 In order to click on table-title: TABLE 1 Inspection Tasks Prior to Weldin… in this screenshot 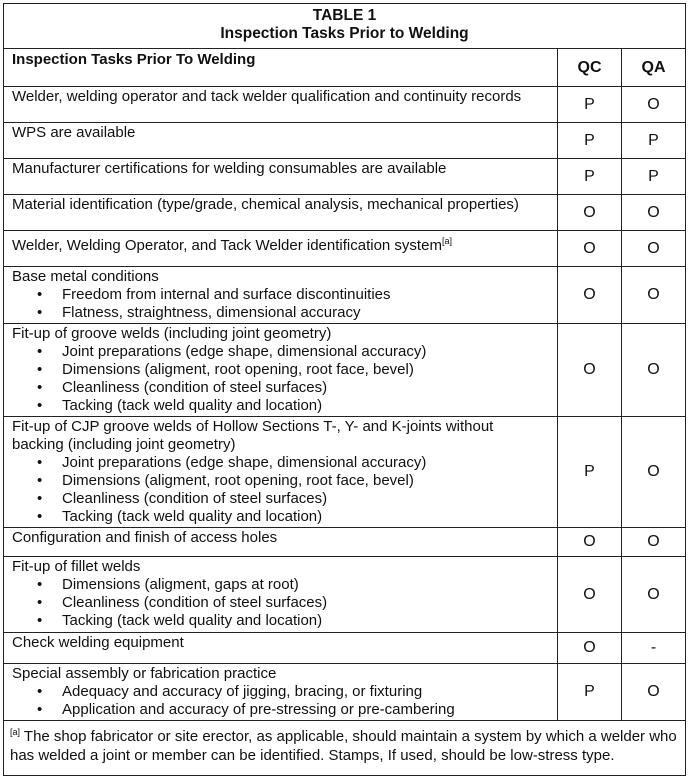, I will do `click(344, 26)`.